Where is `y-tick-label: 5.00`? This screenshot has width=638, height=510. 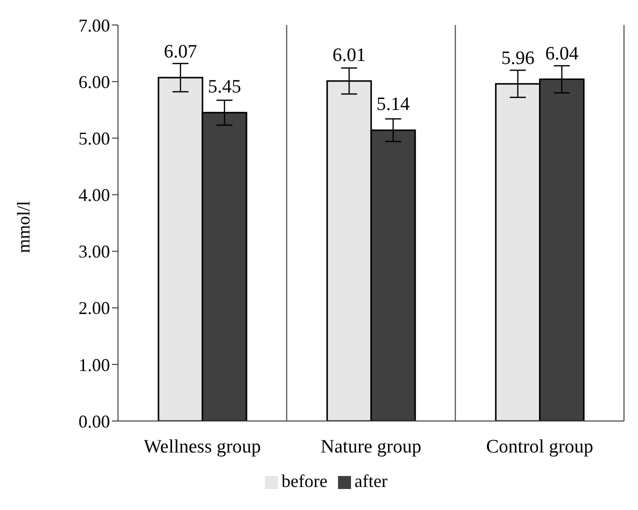
y-tick-label: 5.00 is located at coordinates (94, 138).